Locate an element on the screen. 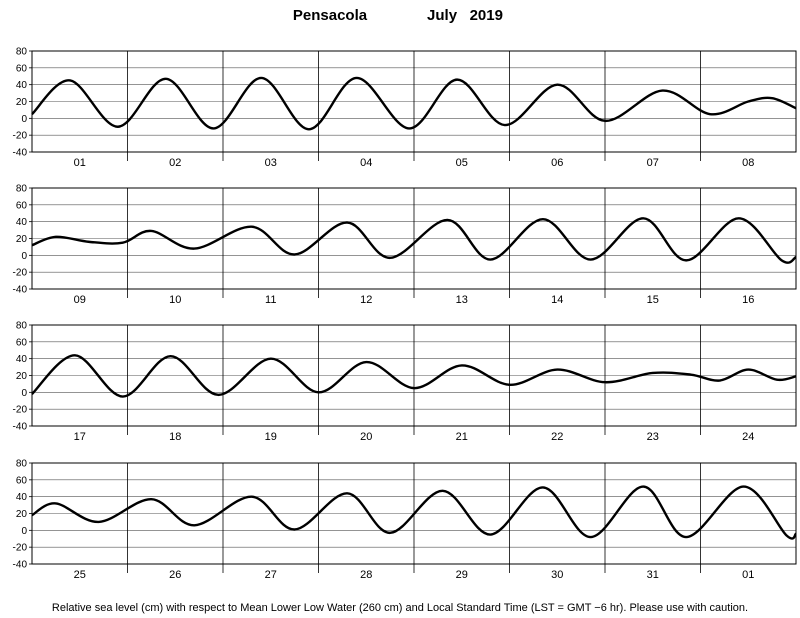  day-label: 27 is located at coordinates (271, 575).